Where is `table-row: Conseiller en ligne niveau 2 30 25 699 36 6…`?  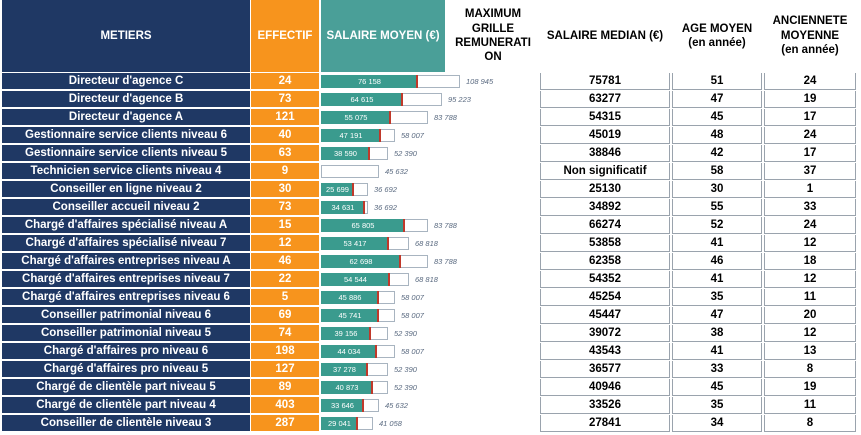
table-row: Conseiller en ligne niveau 2 30 25 699 36 6… is located at coordinates (430, 190).